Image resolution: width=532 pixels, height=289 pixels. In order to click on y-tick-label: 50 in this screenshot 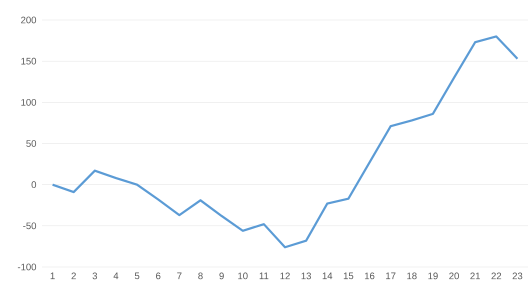, I will do `click(31, 143)`.